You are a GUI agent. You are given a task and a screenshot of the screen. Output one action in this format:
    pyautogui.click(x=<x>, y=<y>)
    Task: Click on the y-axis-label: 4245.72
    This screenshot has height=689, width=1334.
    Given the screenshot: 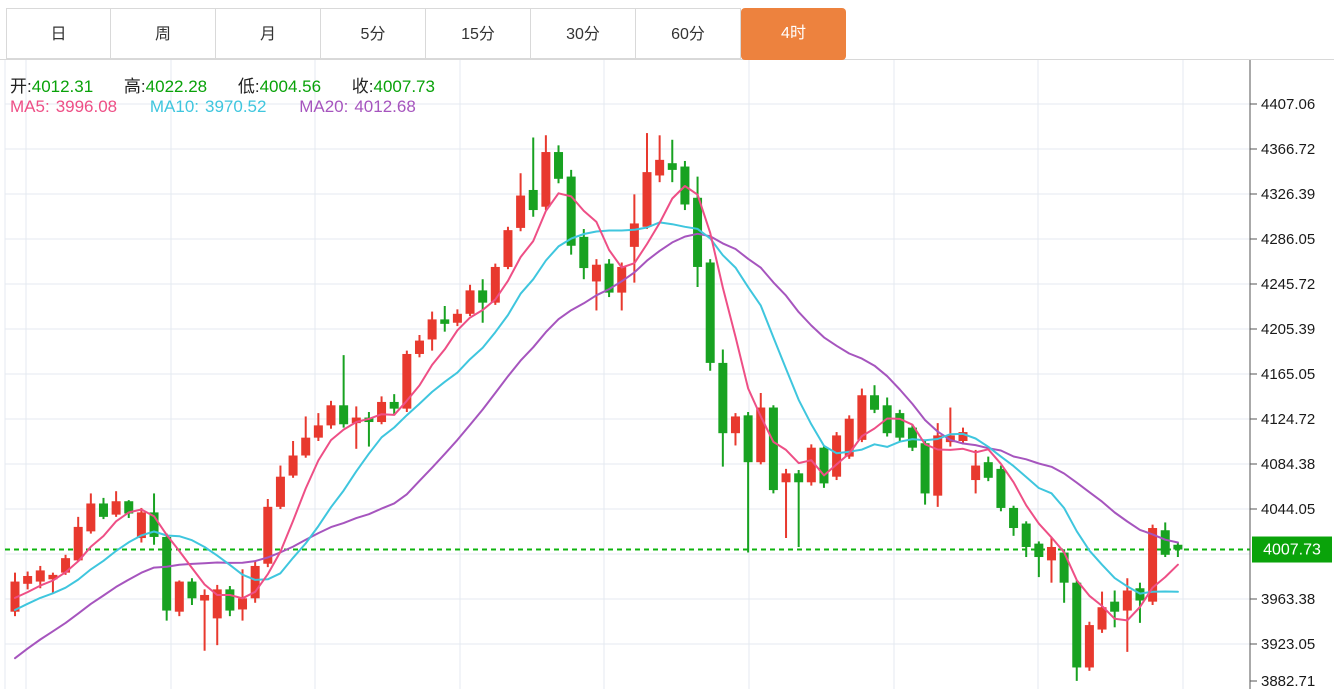 What is the action you would take?
    pyautogui.click(x=1288, y=284)
    